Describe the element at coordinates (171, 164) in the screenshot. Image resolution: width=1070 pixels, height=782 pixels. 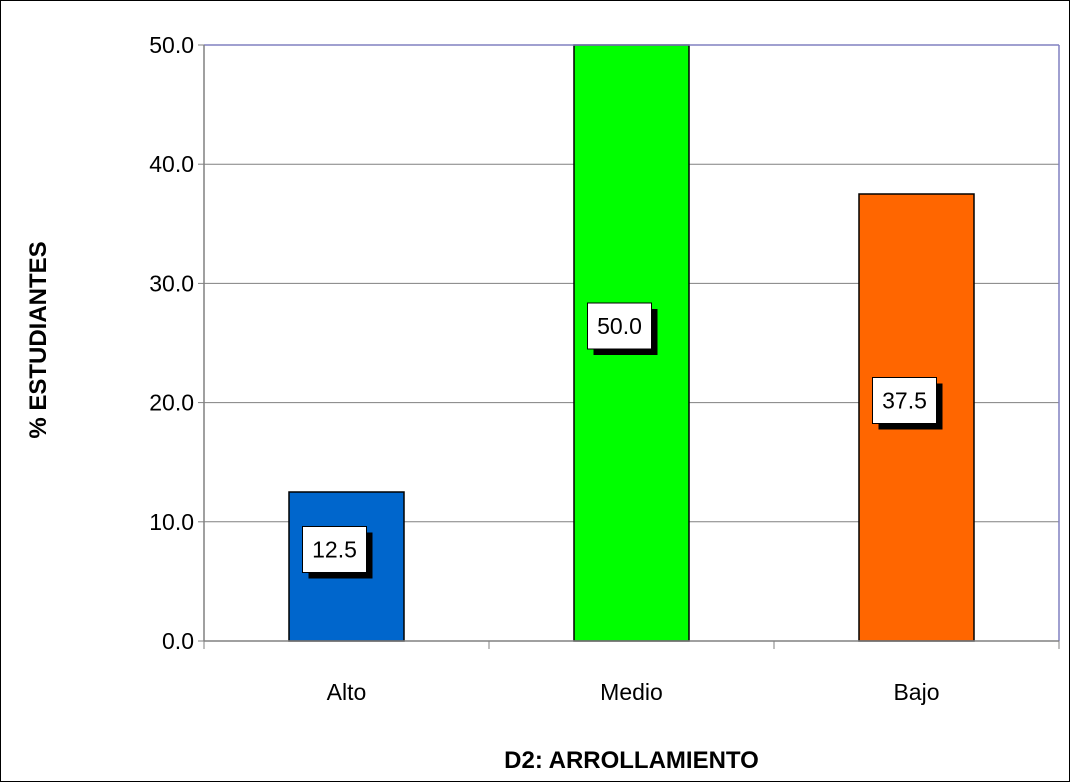
I see `y-tick-label: 40.0` at that location.